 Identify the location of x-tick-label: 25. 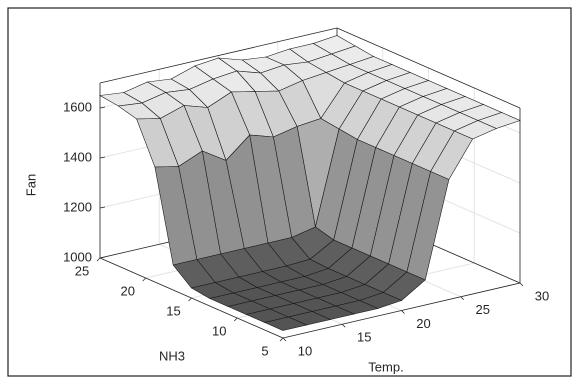
(483, 309).